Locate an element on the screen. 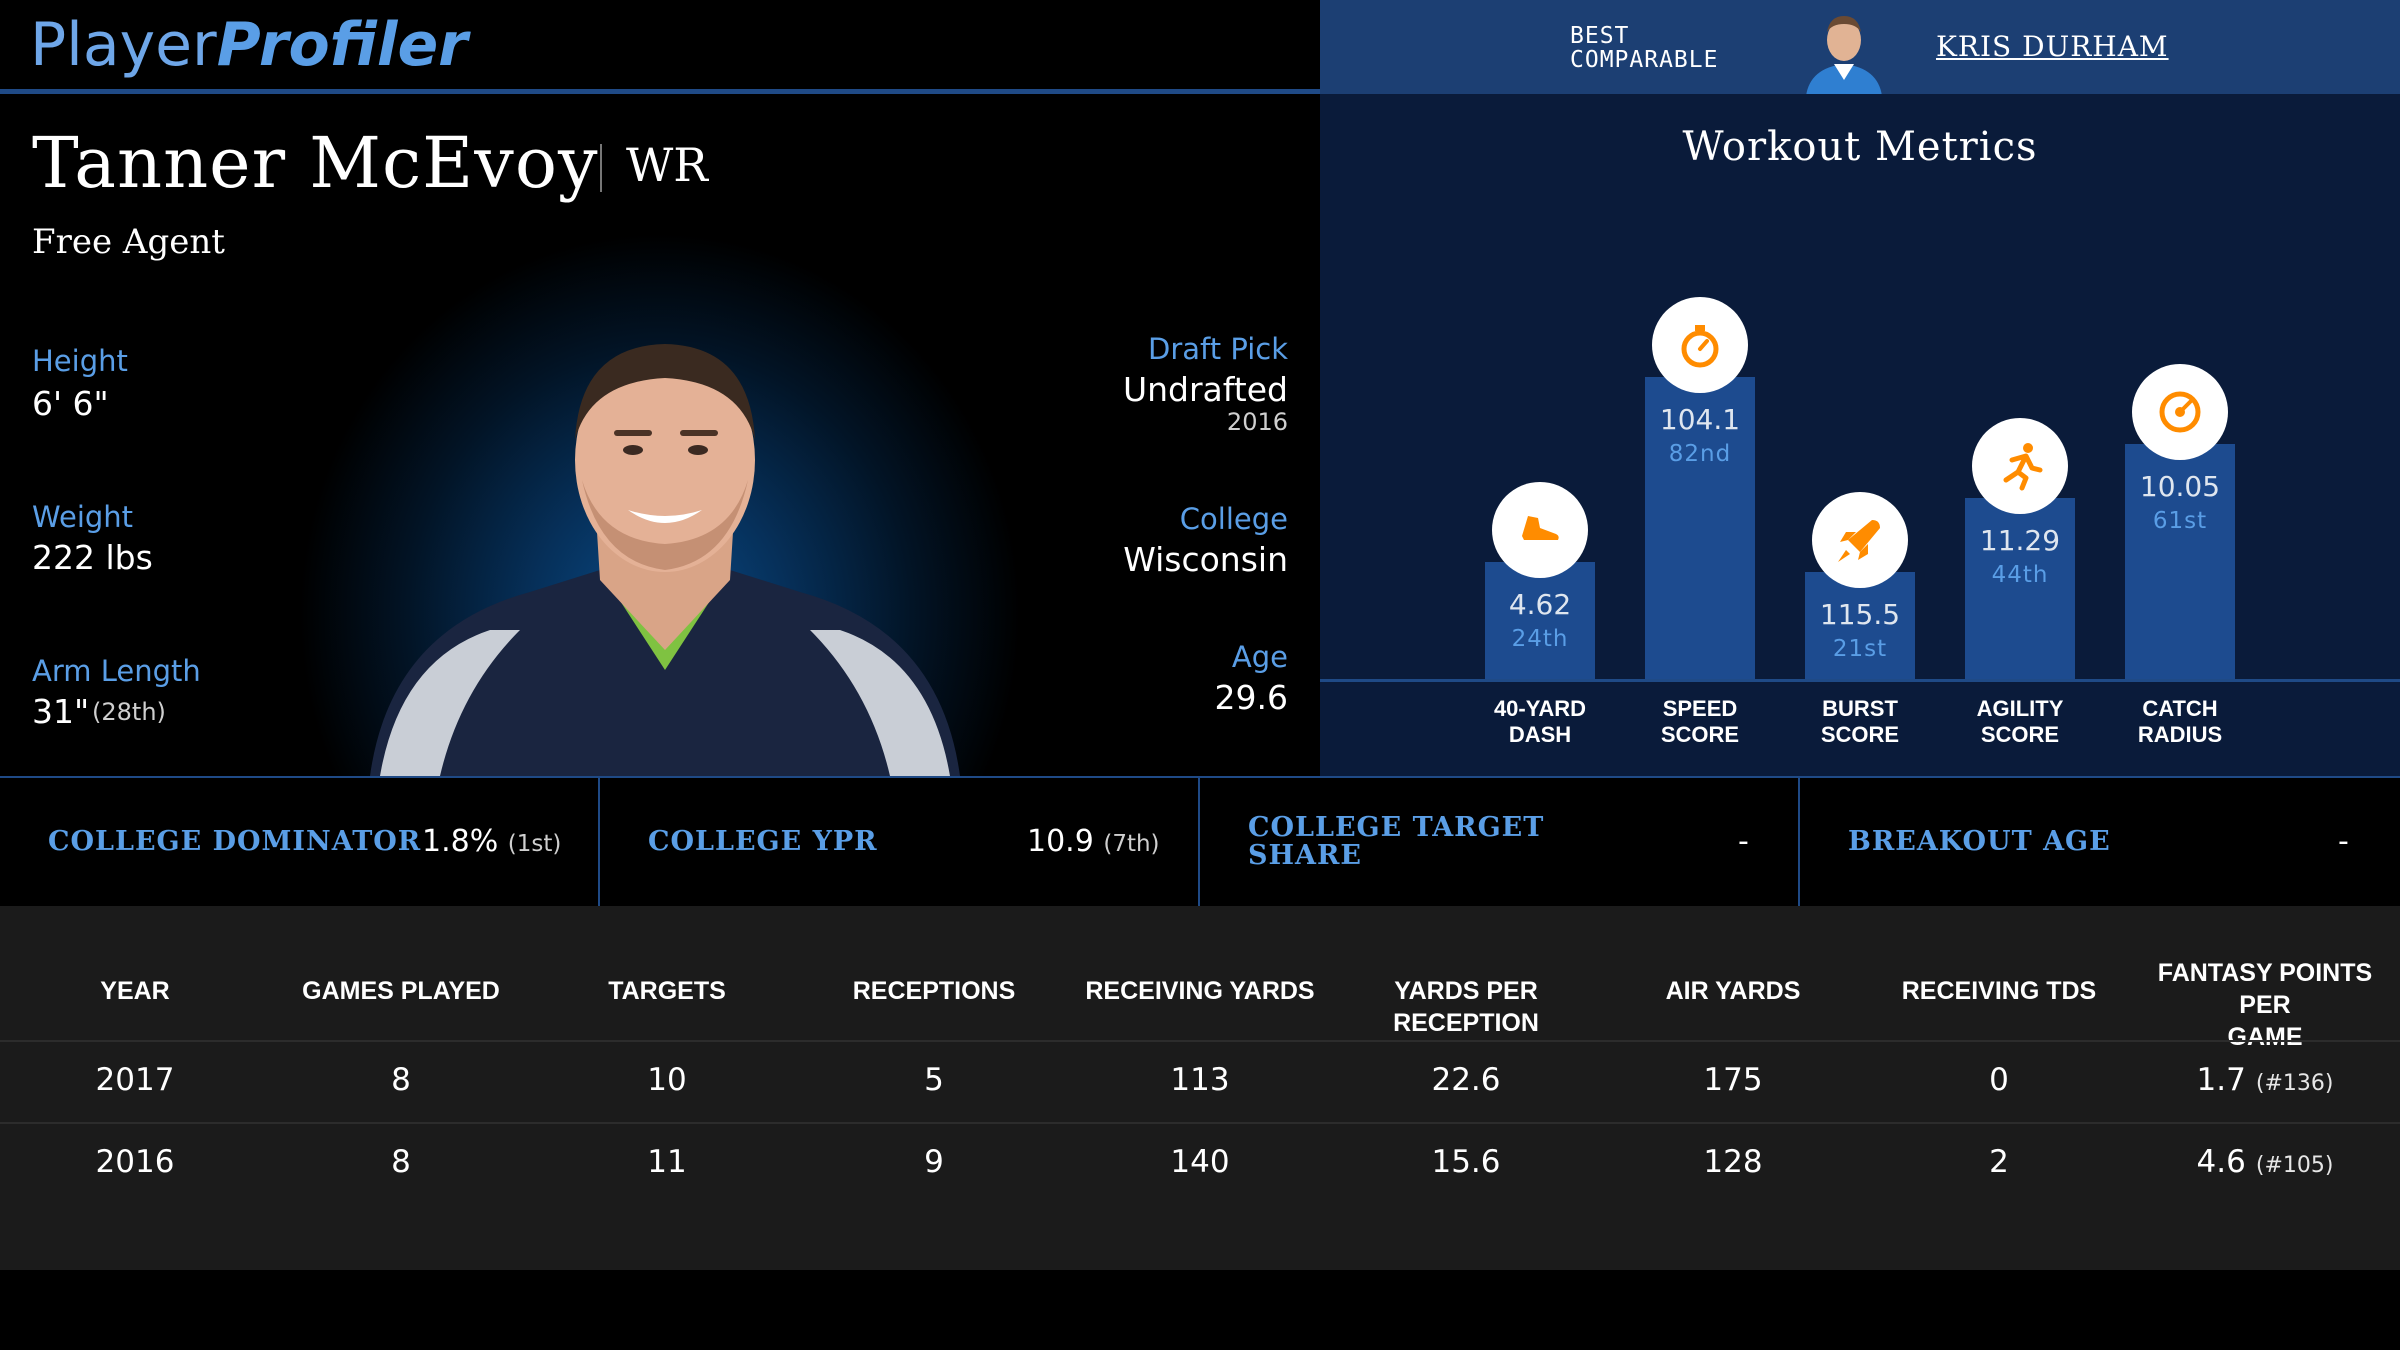  table-cell: 5 is located at coordinates (934, 1080).